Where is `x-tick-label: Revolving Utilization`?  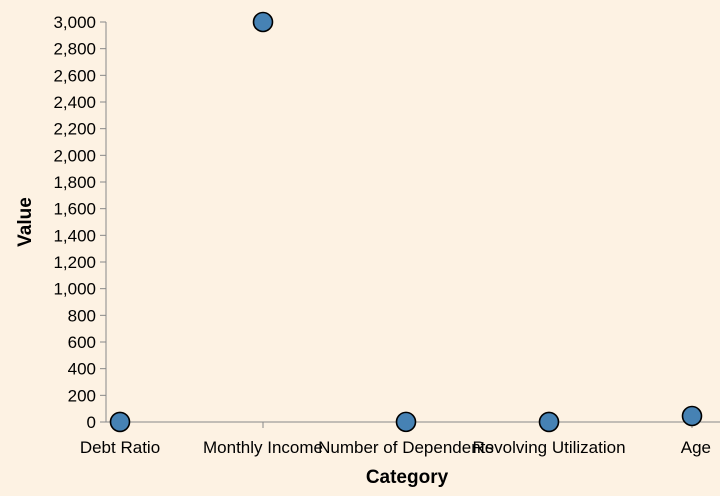 x-tick-label: Revolving Utilization is located at coordinates (548, 447).